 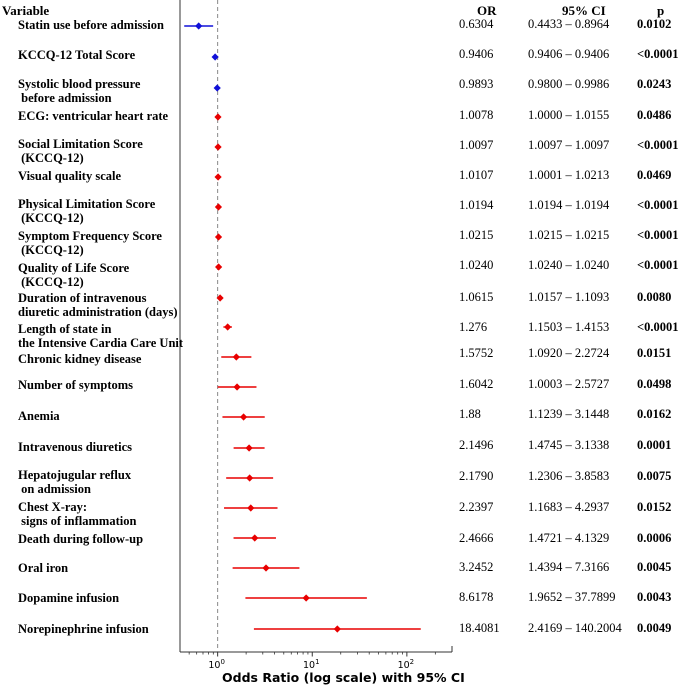 I want to click on header-ci: 95% CI, so click(x=584, y=10).